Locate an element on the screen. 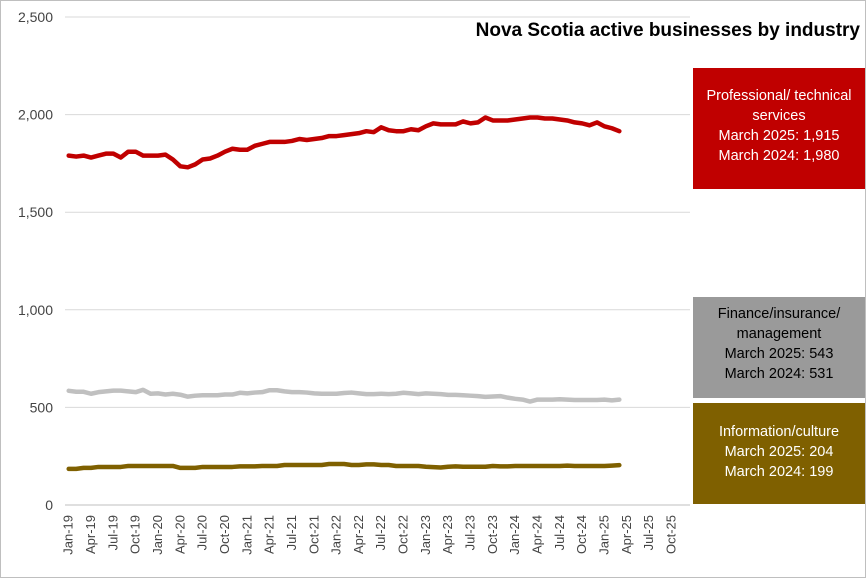 This screenshot has width=866, height=578. x-tick-label: Oct-23 is located at coordinates (492, 534).